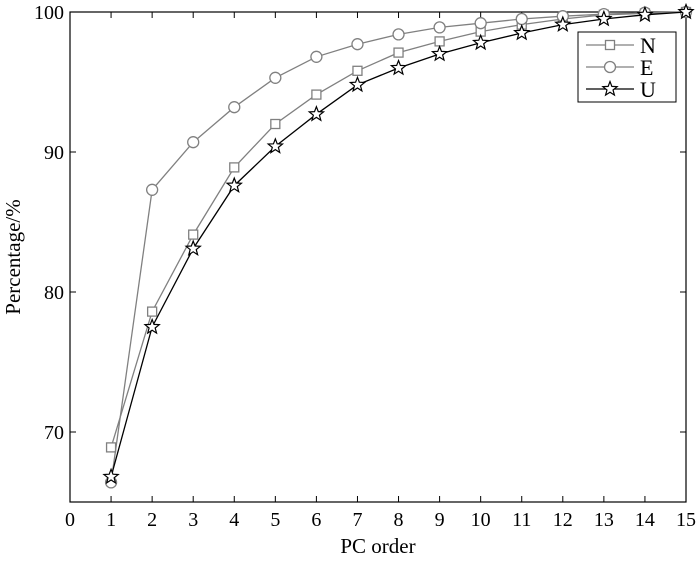  Describe the element at coordinates (610, 88) in the screenshot. I see `legend-marker-U` at that location.